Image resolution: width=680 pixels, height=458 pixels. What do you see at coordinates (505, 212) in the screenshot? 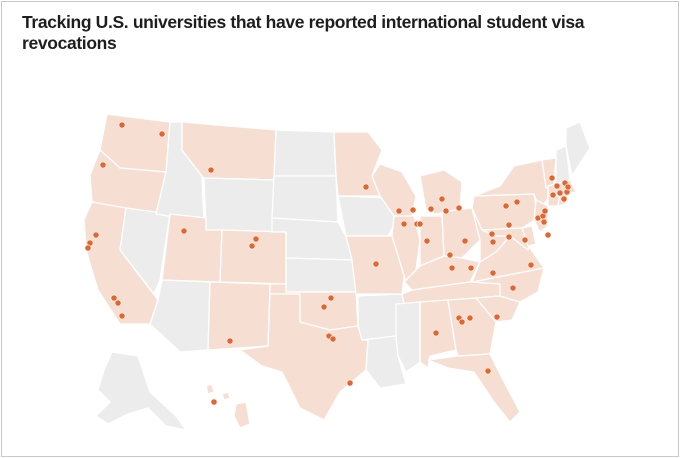
I see `state-pa` at bounding box center [505, 212].